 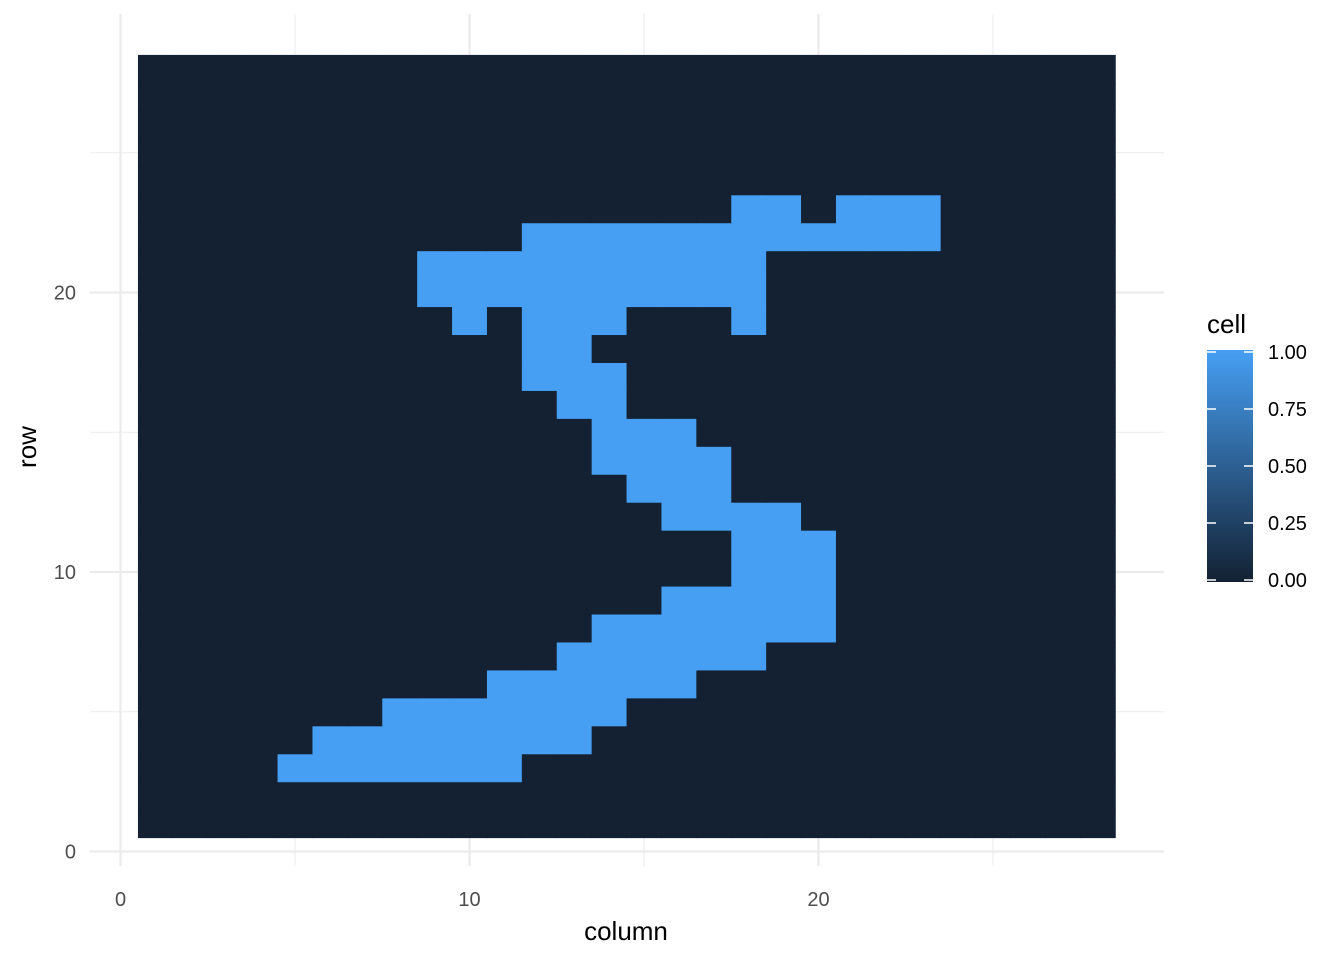 I want to click on legend-tick-label: 0.75, so click(x=1287, y=410).